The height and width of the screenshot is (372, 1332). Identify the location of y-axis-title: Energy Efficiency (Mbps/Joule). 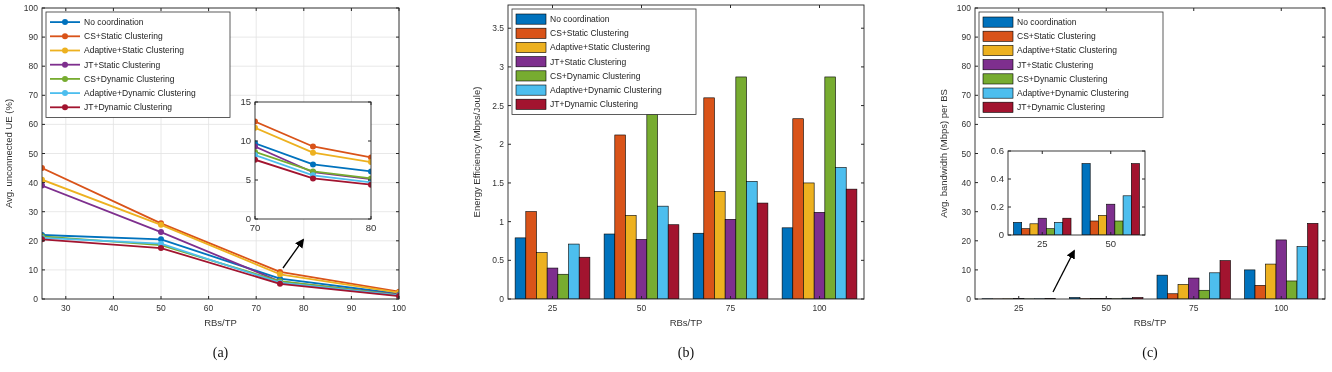
(476, 152).